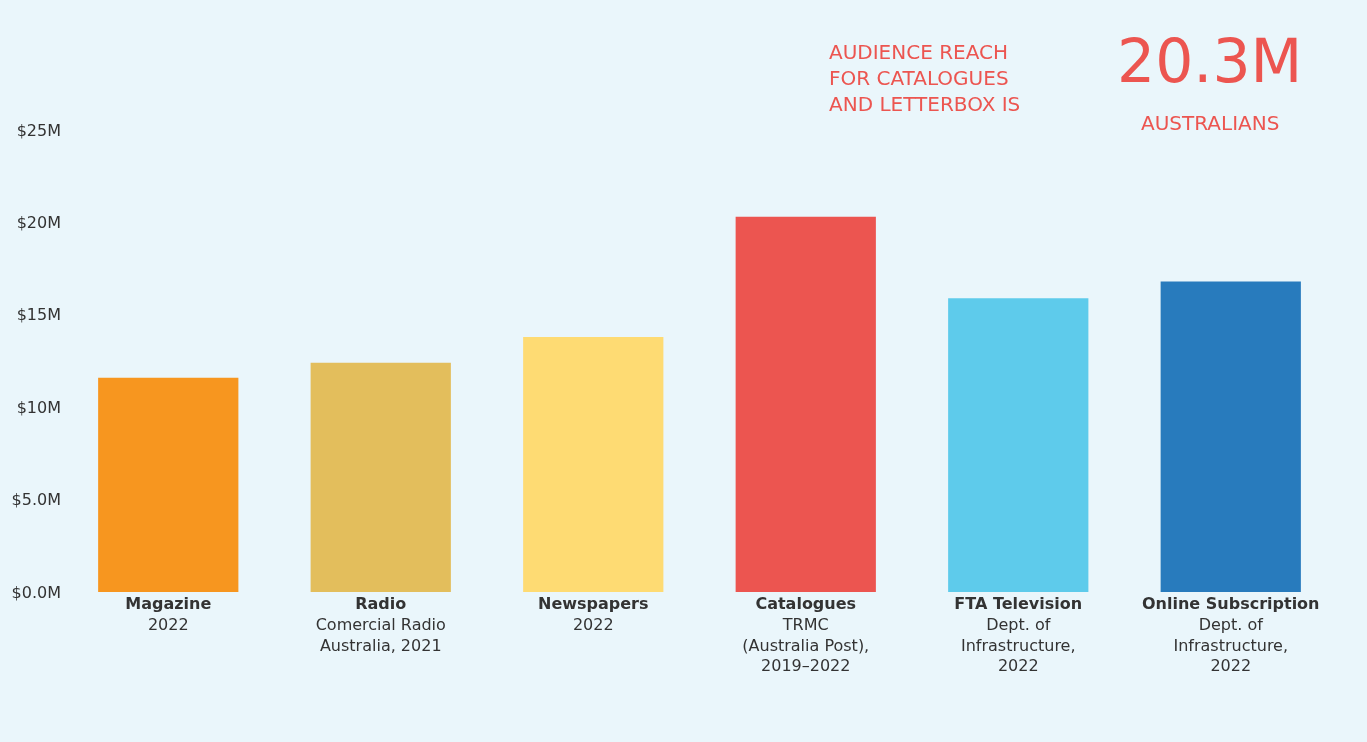 This screenshot has width=1367, height=742. I want to click on x-tick-label: Newspapers 2022, so click(593, 614).